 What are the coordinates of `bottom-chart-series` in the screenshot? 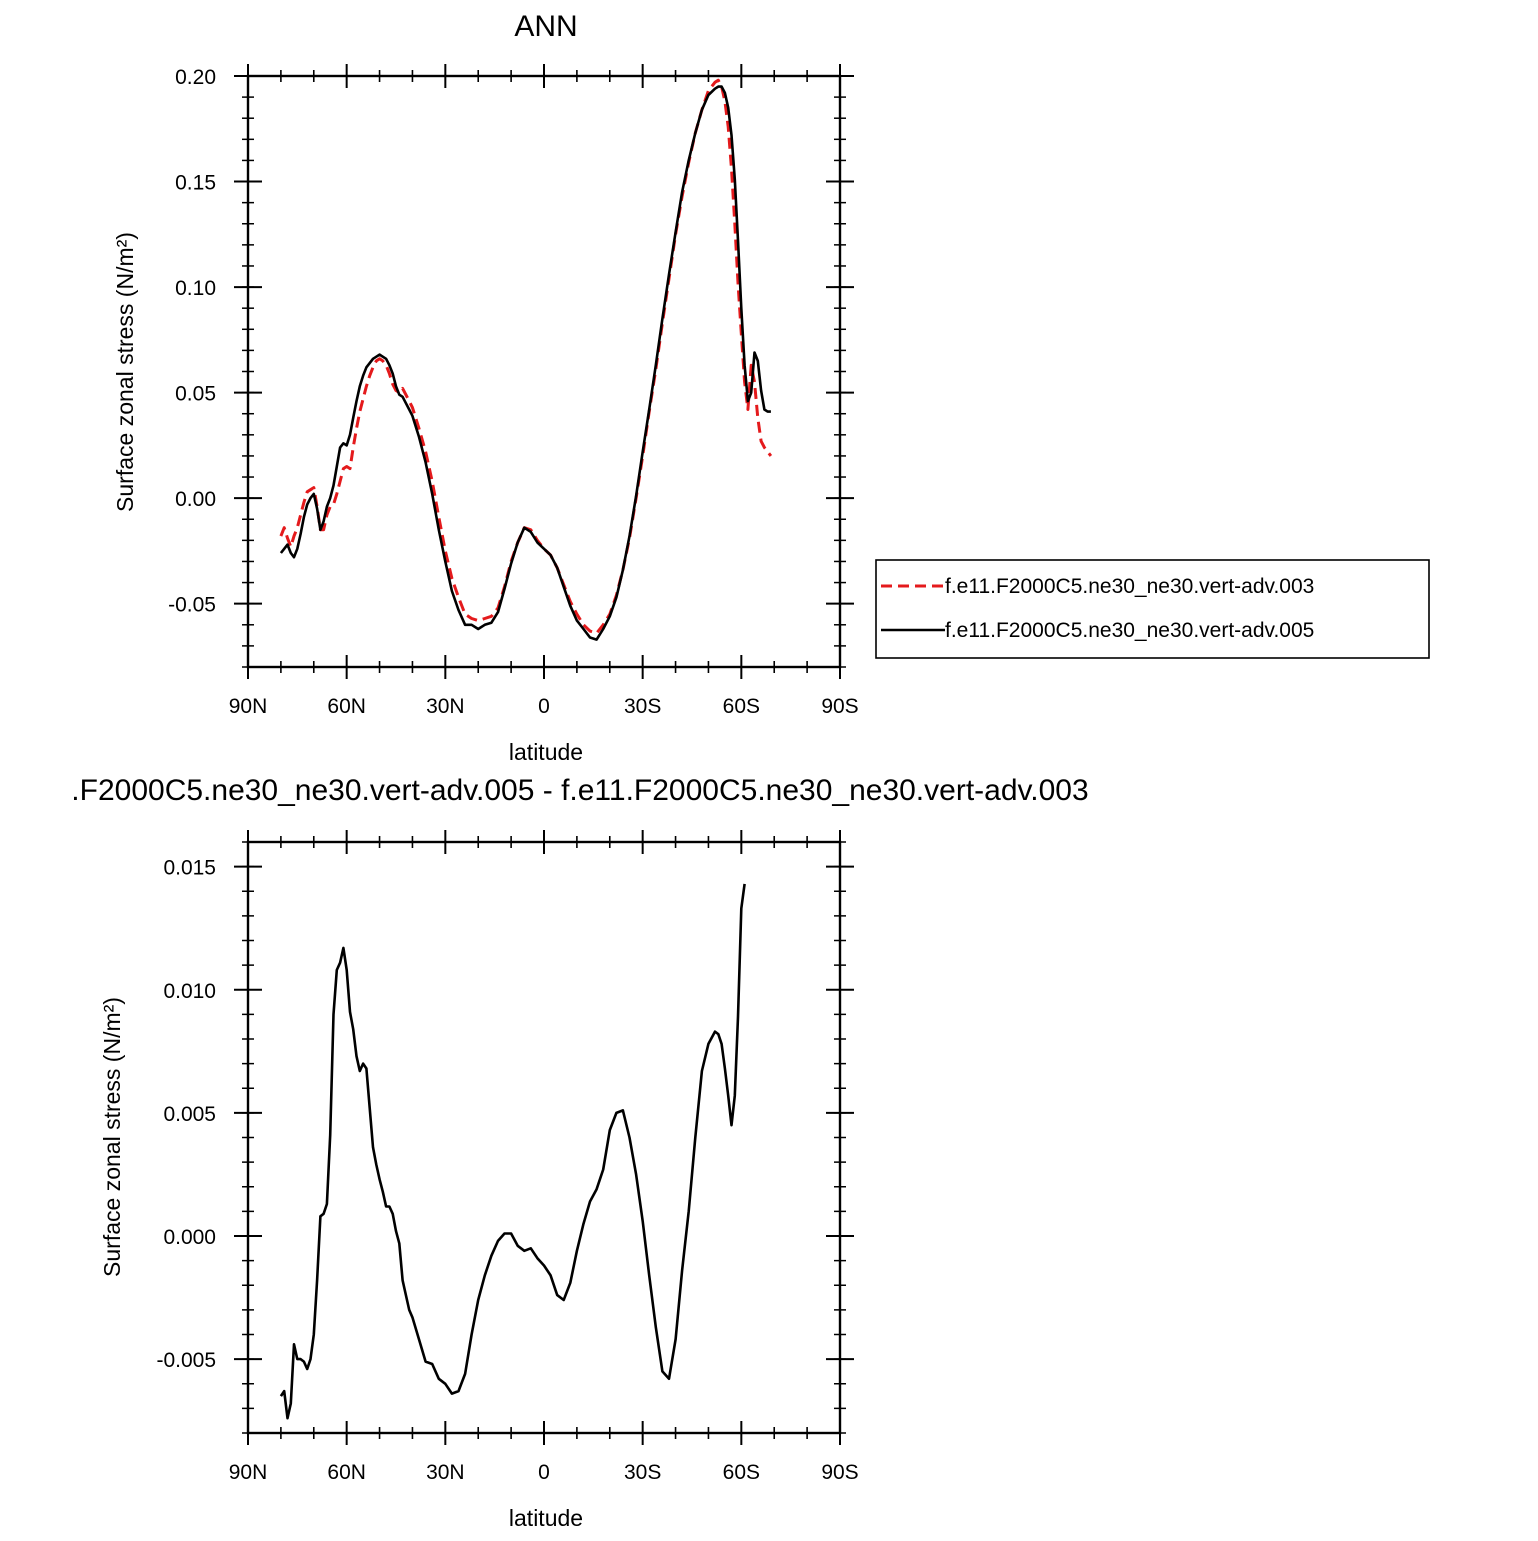 It's located at (512, 1151).